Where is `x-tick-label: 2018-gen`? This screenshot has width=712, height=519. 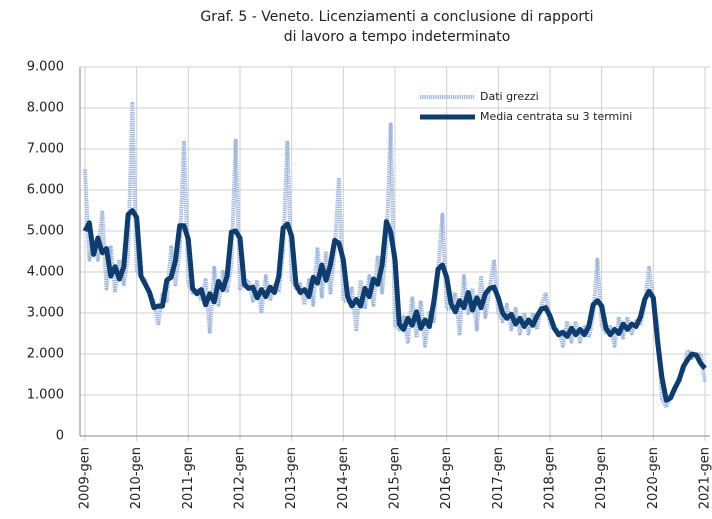
x-tick-label: 2018-gen is located at coordinates (550, 478).